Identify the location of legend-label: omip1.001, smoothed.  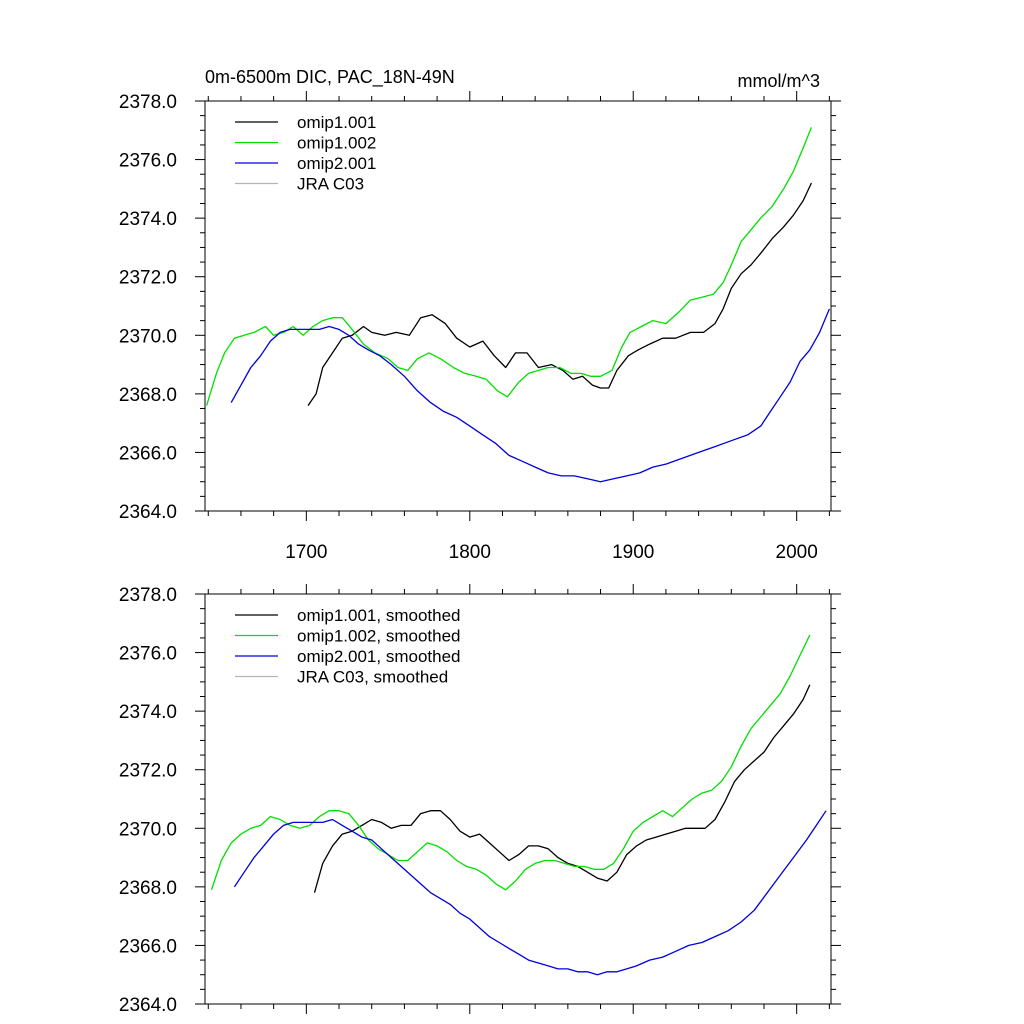
(379, 615).